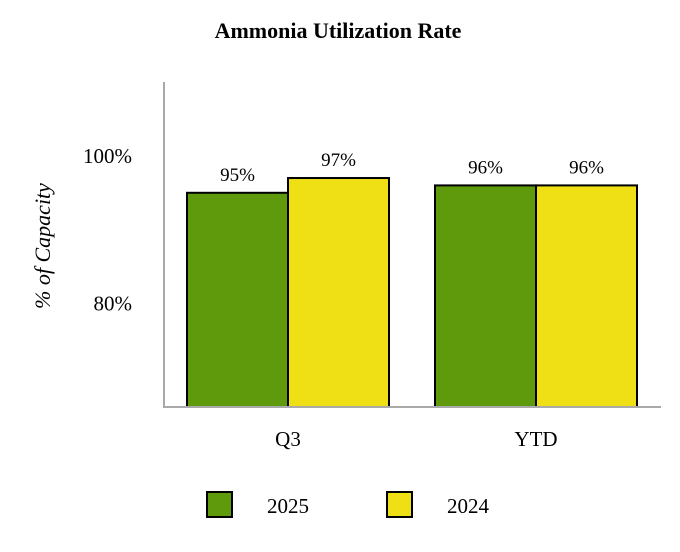 Image resolution: width=680 pixels, height=552 pixels. I want to click on legend-label: 2024, so click(468, 506).